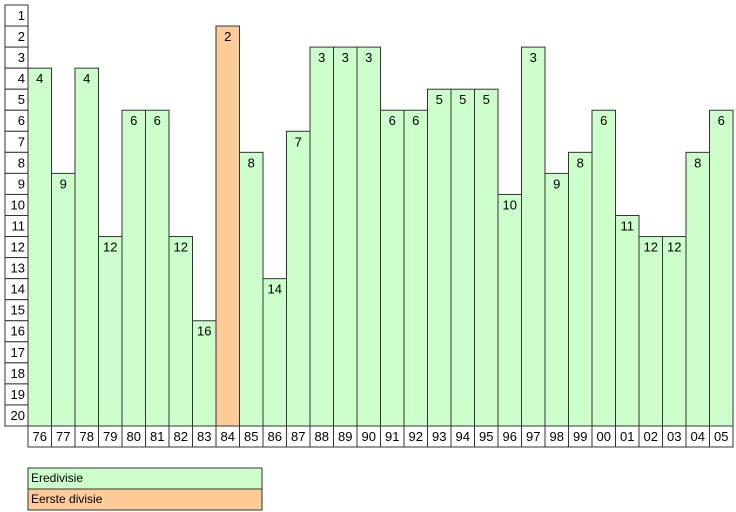  I want to click on value-label: 9, so click(63, 183).